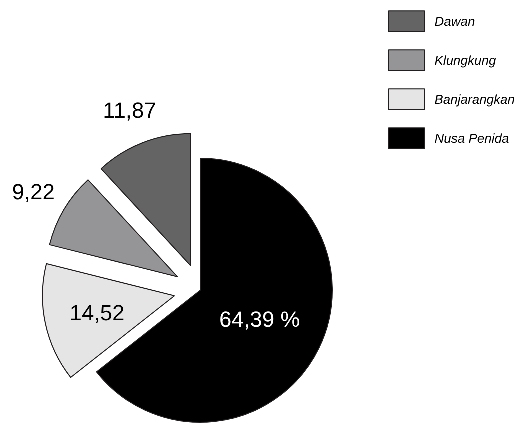  What do you see at coordinates (97, 313) in the screenshot?
I see `data-label: 14,52` at bounding box center [97, 313].